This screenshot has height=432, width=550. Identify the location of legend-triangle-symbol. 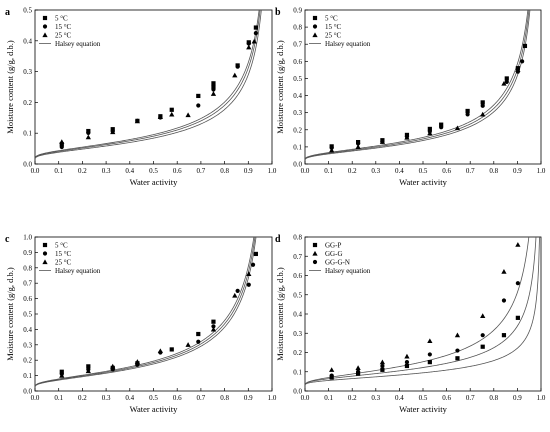
(45, 262).